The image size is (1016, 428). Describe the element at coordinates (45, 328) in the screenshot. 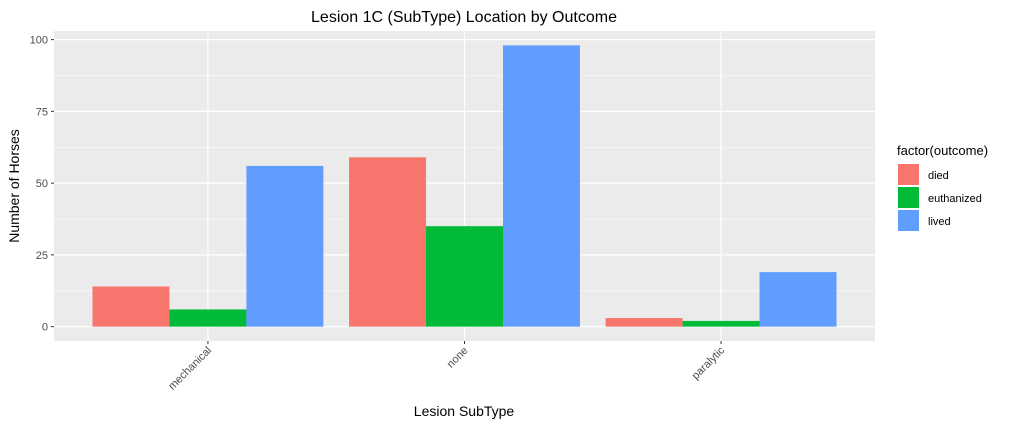

I see `y-tick-label: 0` at that location.